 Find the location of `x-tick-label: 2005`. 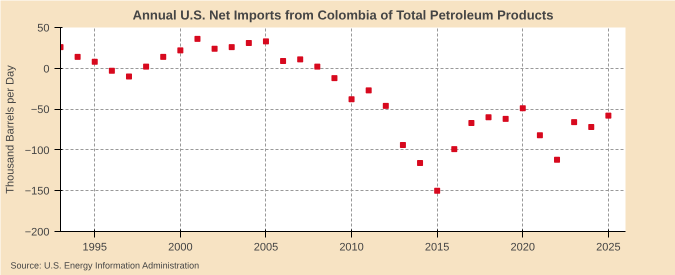

x-tick-label: 2005 is located at coordinates (266, 248).